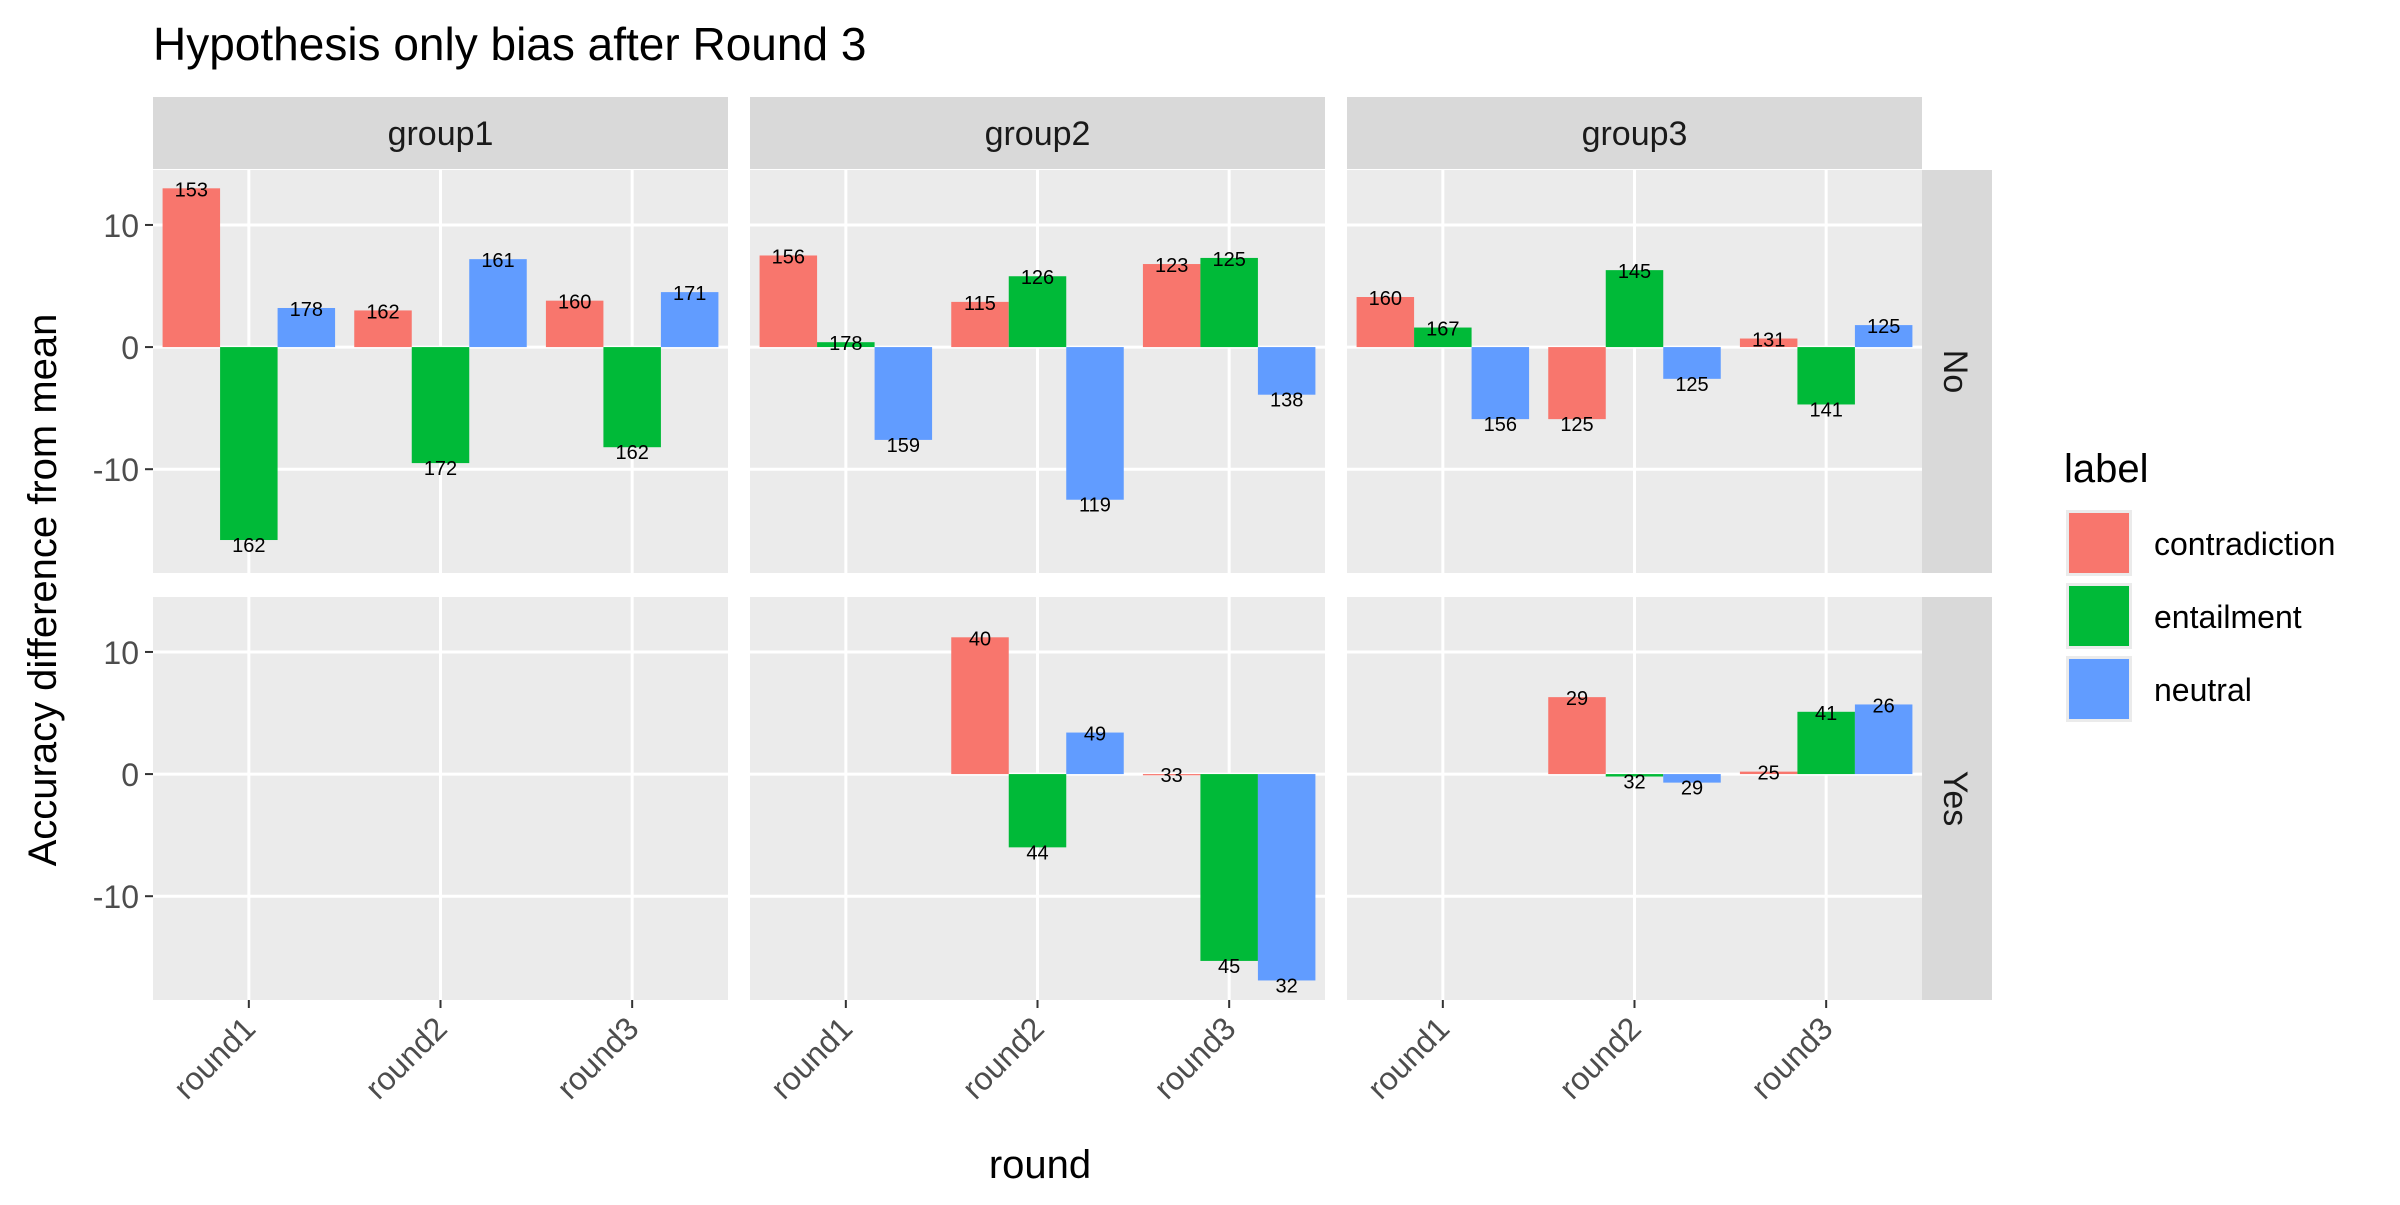 This screenshot has width=2400, height=1205. Describe the element at coordinates (1577, 383) in the screenshot. I see `bar-group3-No-round2-contradiction` at that location.